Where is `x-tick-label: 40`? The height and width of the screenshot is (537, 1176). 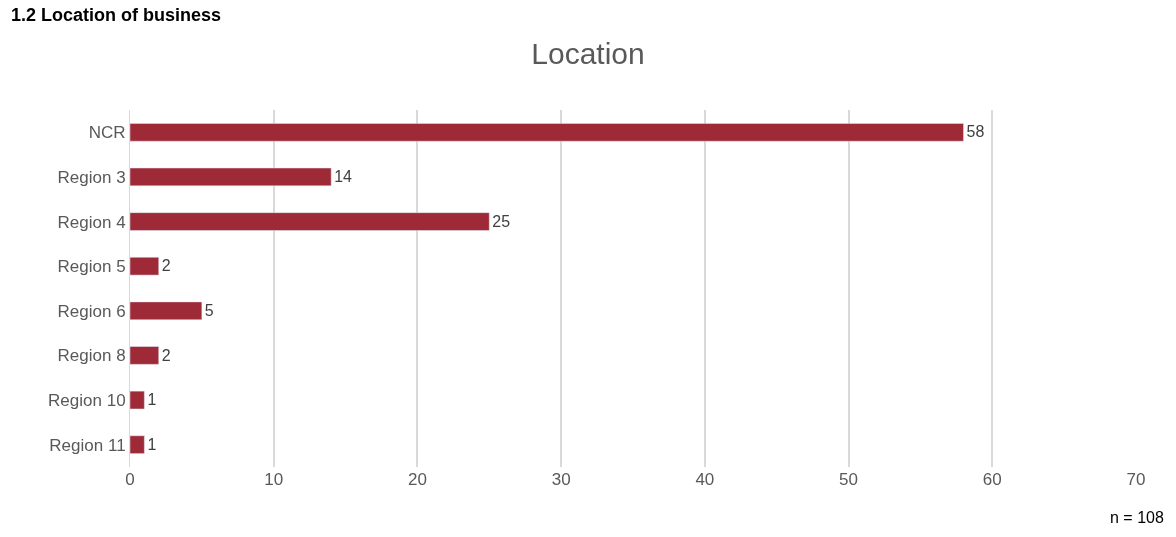
x-tick-label: 40 is located at coordinates (705, 479).